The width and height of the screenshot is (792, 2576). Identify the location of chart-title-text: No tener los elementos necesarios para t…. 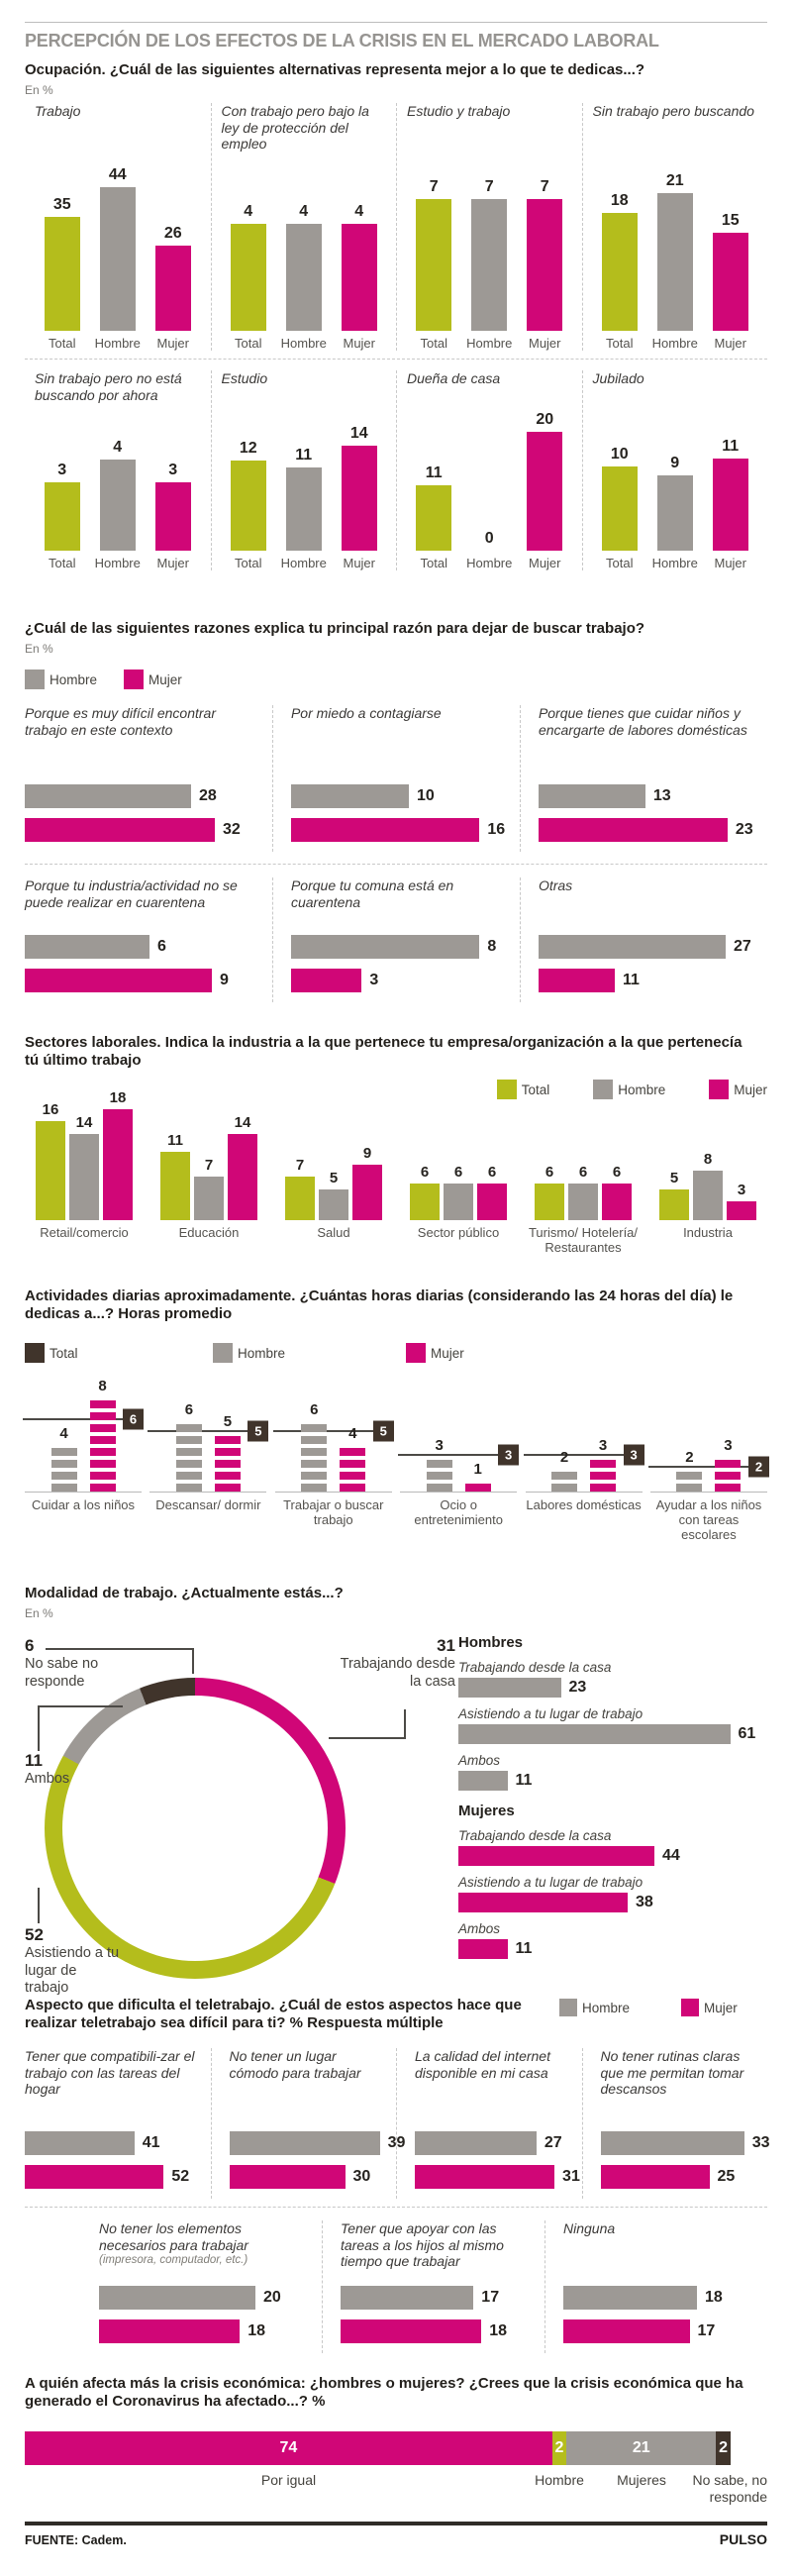
(173, 2236).